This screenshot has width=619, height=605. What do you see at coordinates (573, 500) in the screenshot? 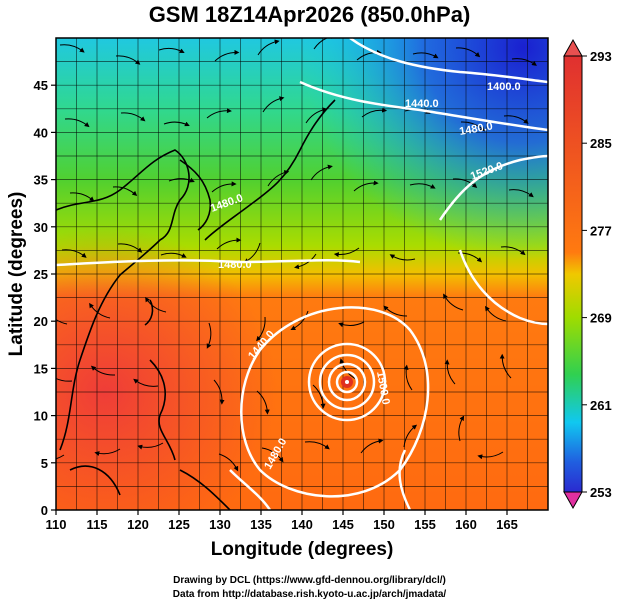
I see `colorbar-bottom-arrow` at bounding box center [573, 500].